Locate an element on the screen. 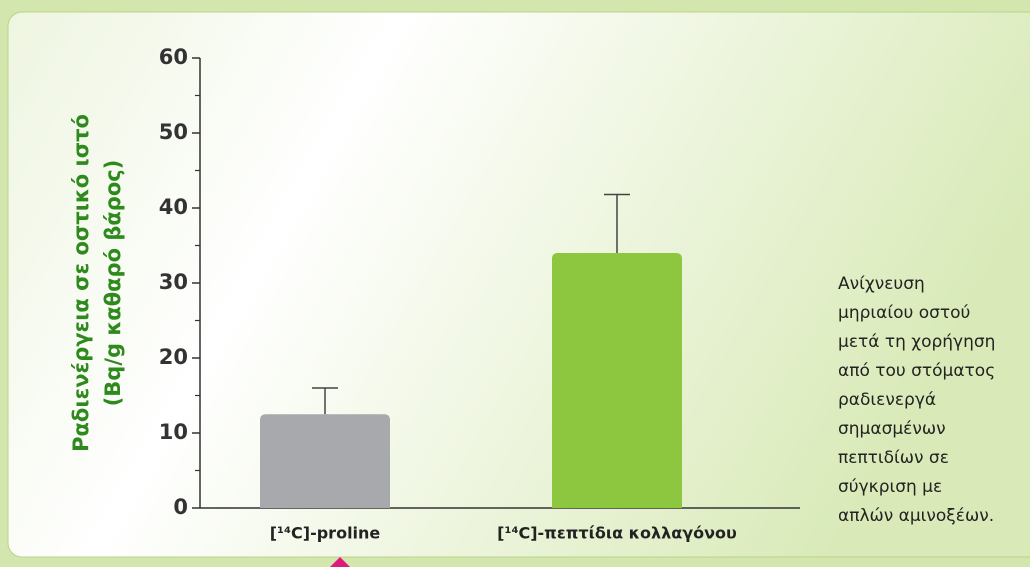 This screenshot has height=567, width=1030. y-tick-label: 20 is located at coordinates (173, 357).